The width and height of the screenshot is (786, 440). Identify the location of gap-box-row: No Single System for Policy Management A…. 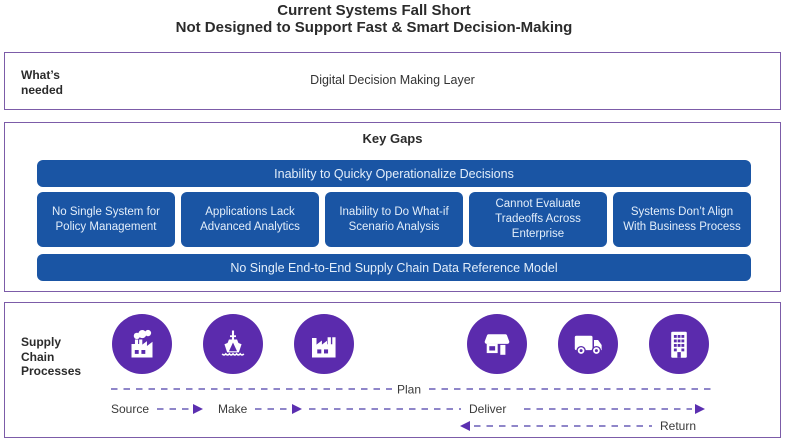
(394, 219).